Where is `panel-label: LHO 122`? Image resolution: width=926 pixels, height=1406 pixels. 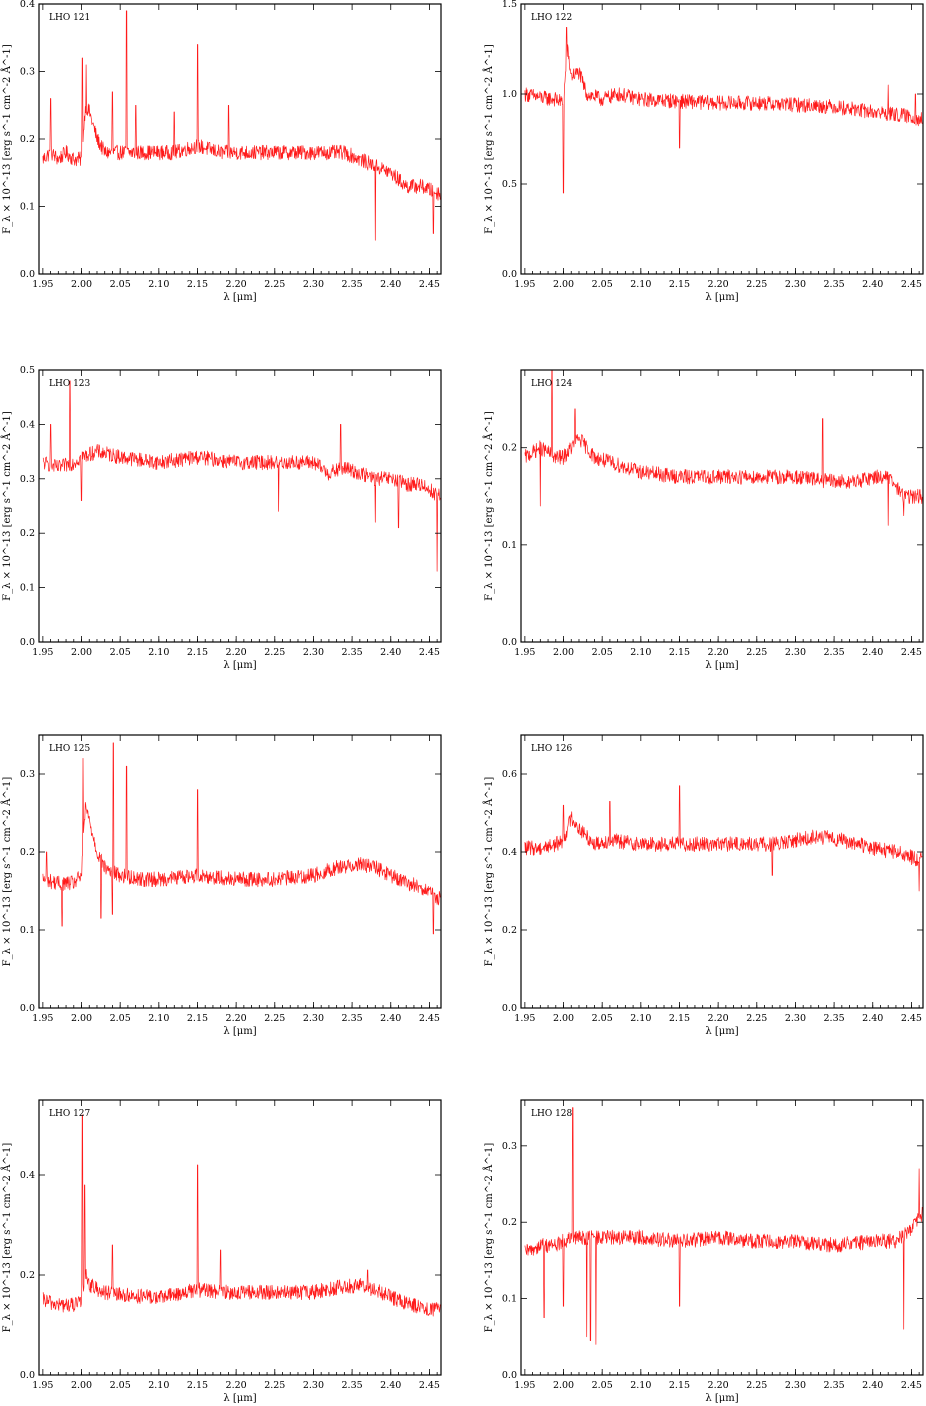 panel-label: LHO 122 is located at coordinates (551, 18).